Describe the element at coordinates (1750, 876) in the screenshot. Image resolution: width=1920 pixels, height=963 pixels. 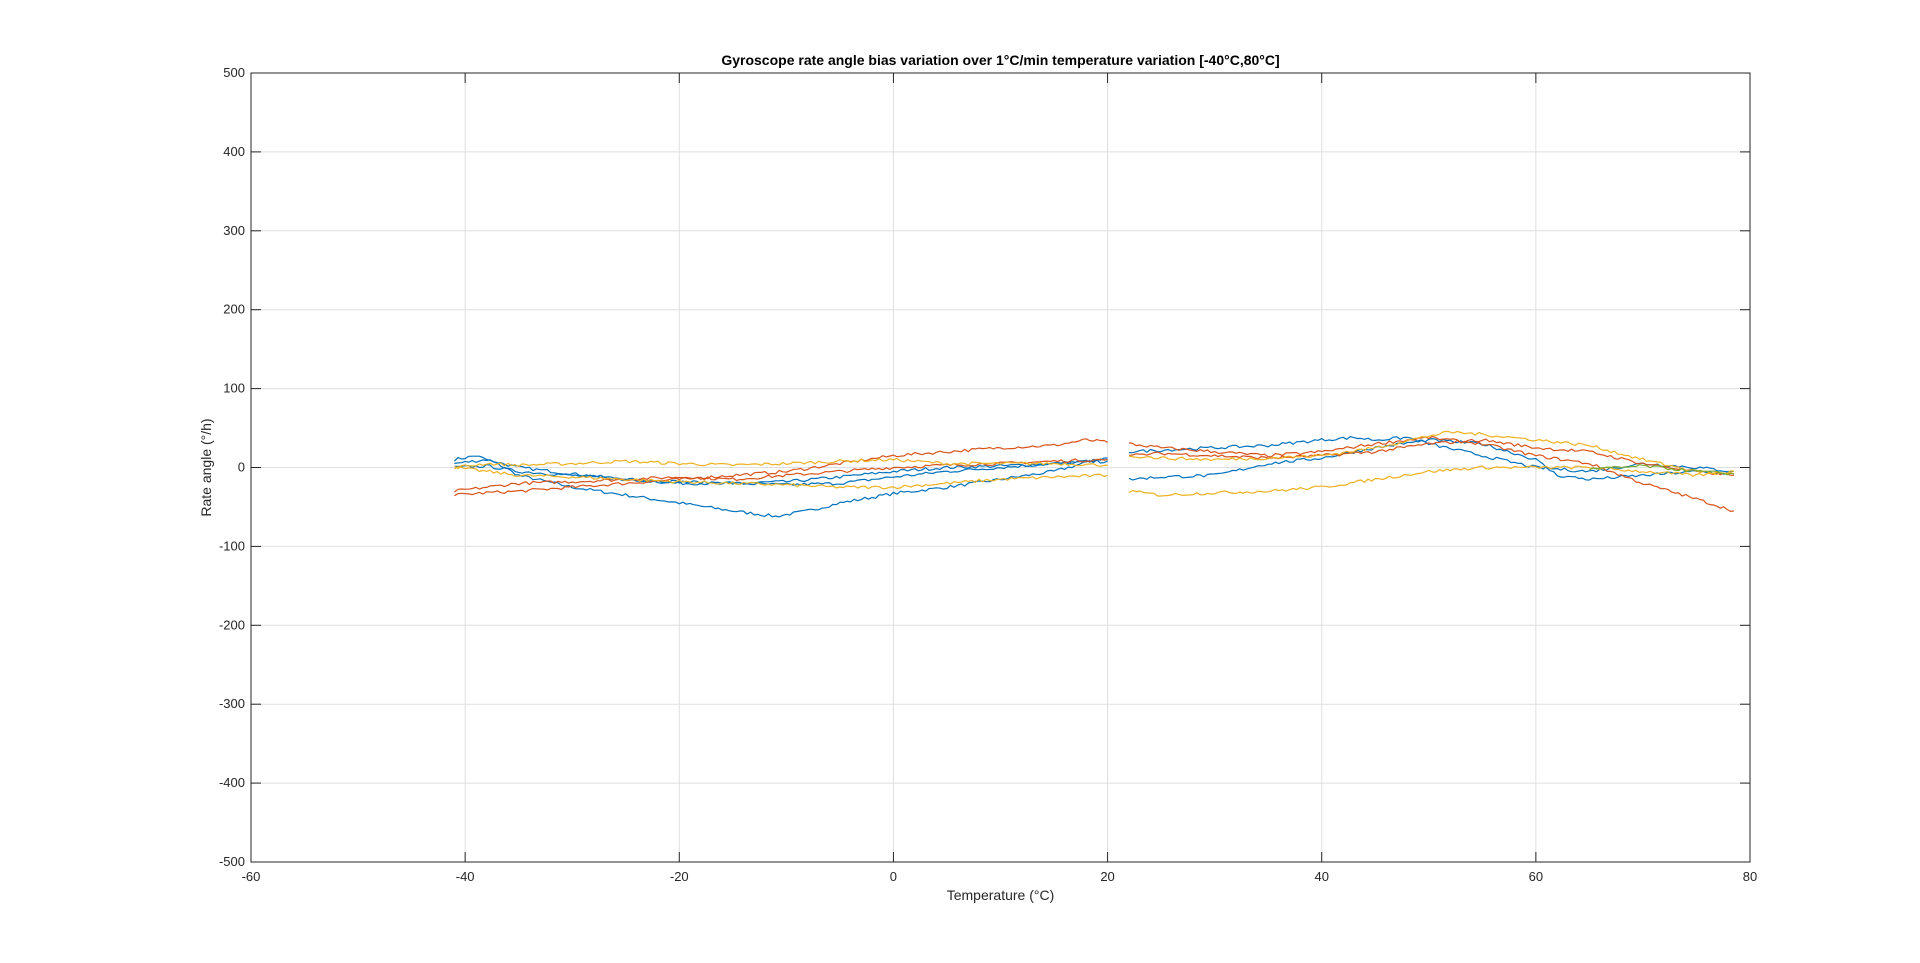
I see `x-tick-label: 80` at that location.